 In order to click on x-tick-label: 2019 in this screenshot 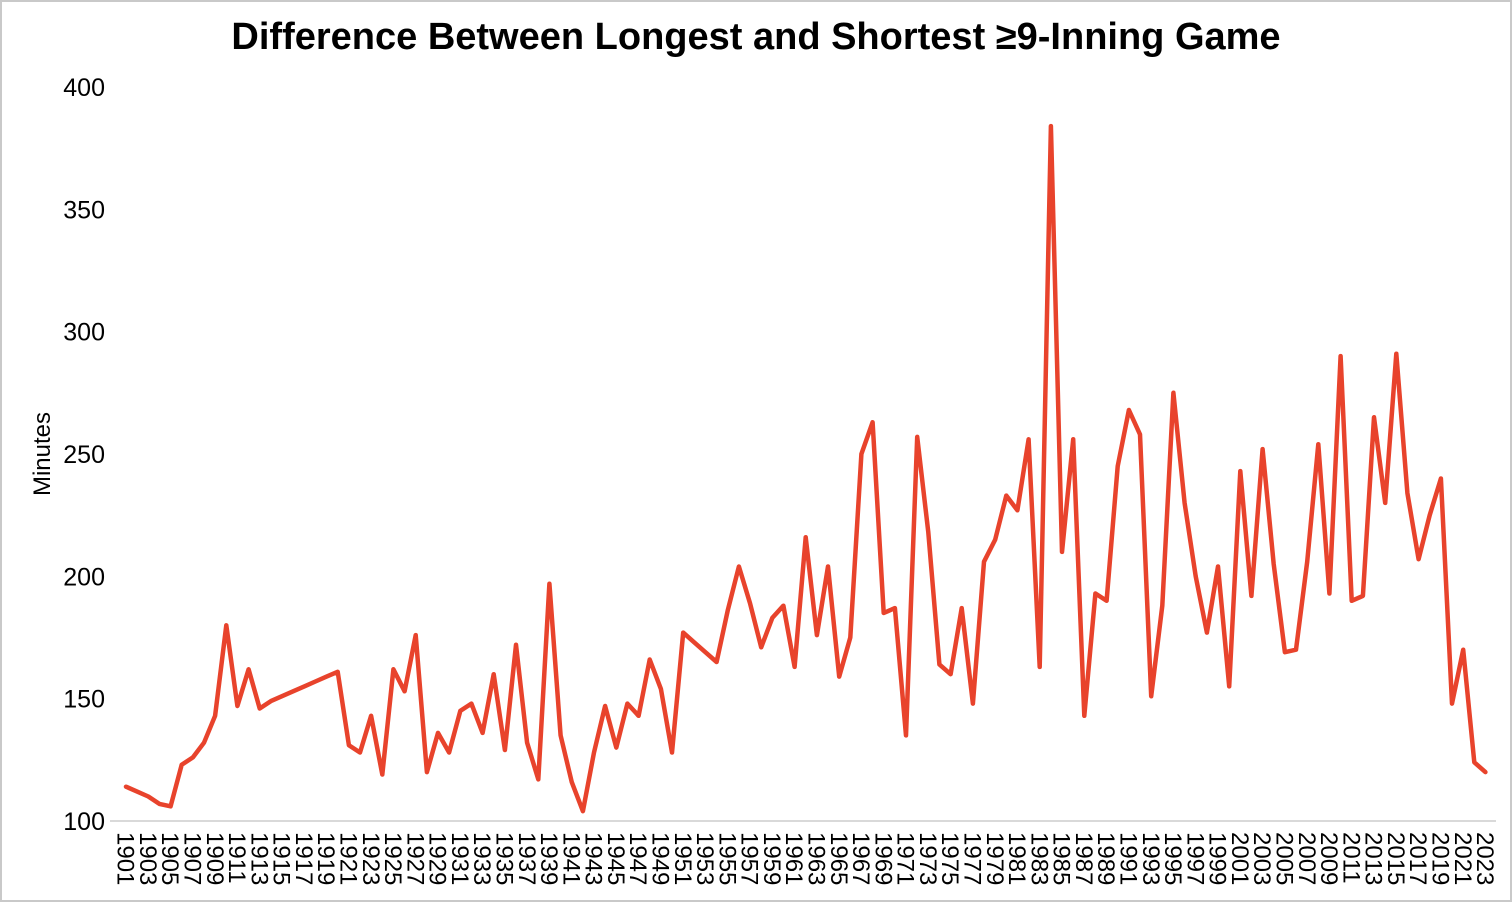, I will do `click(1439, 858)`.